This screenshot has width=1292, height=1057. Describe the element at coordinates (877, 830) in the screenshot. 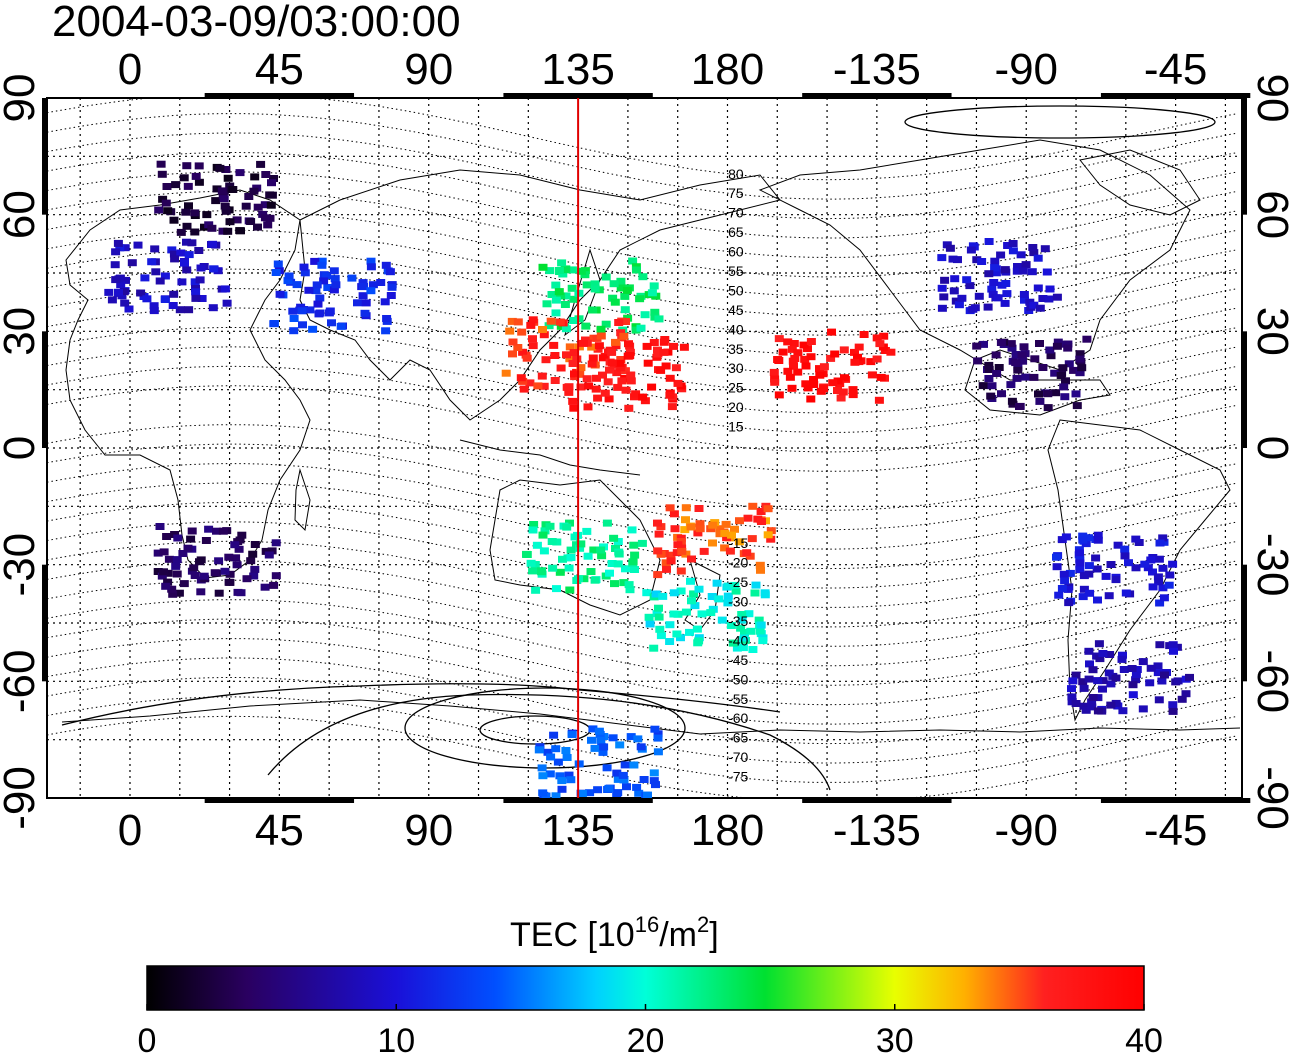

I see `x-tick-label-bottom: -135` at that location.